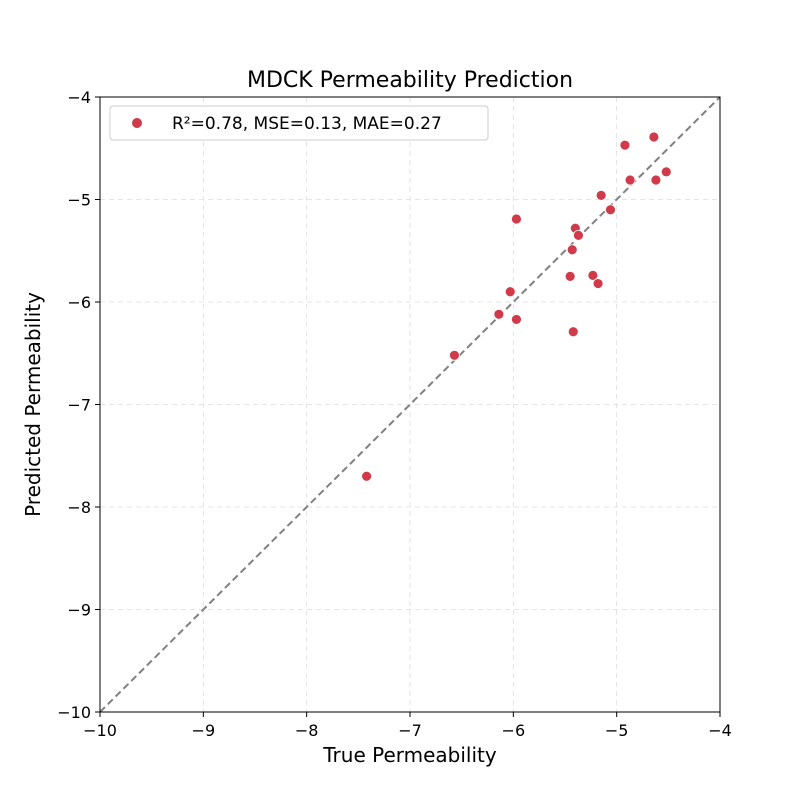 Image resolution: width=800 pixels, height=805 pixels. What do you see at coordinates (79, 200) in the screenshot?
I see `y-tick-label: −5` at bounding box center [79, 200].